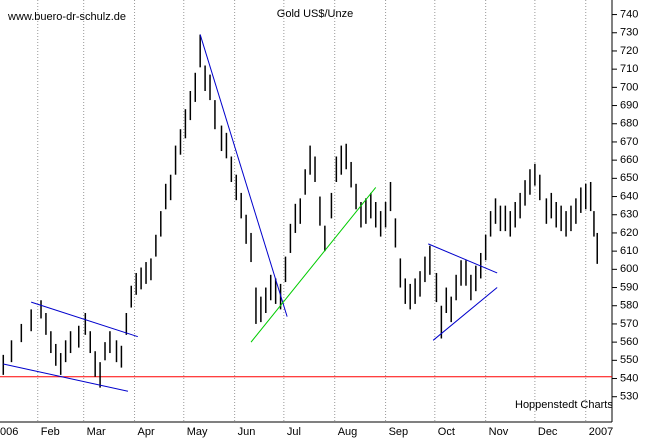 Image resolution: width=669 pixels, height=439 pixels. What do you see at coordinates (564, 405) in the screenshot?
I see `source: Hoppenstedt Charts` at bounding box center [564, 405].